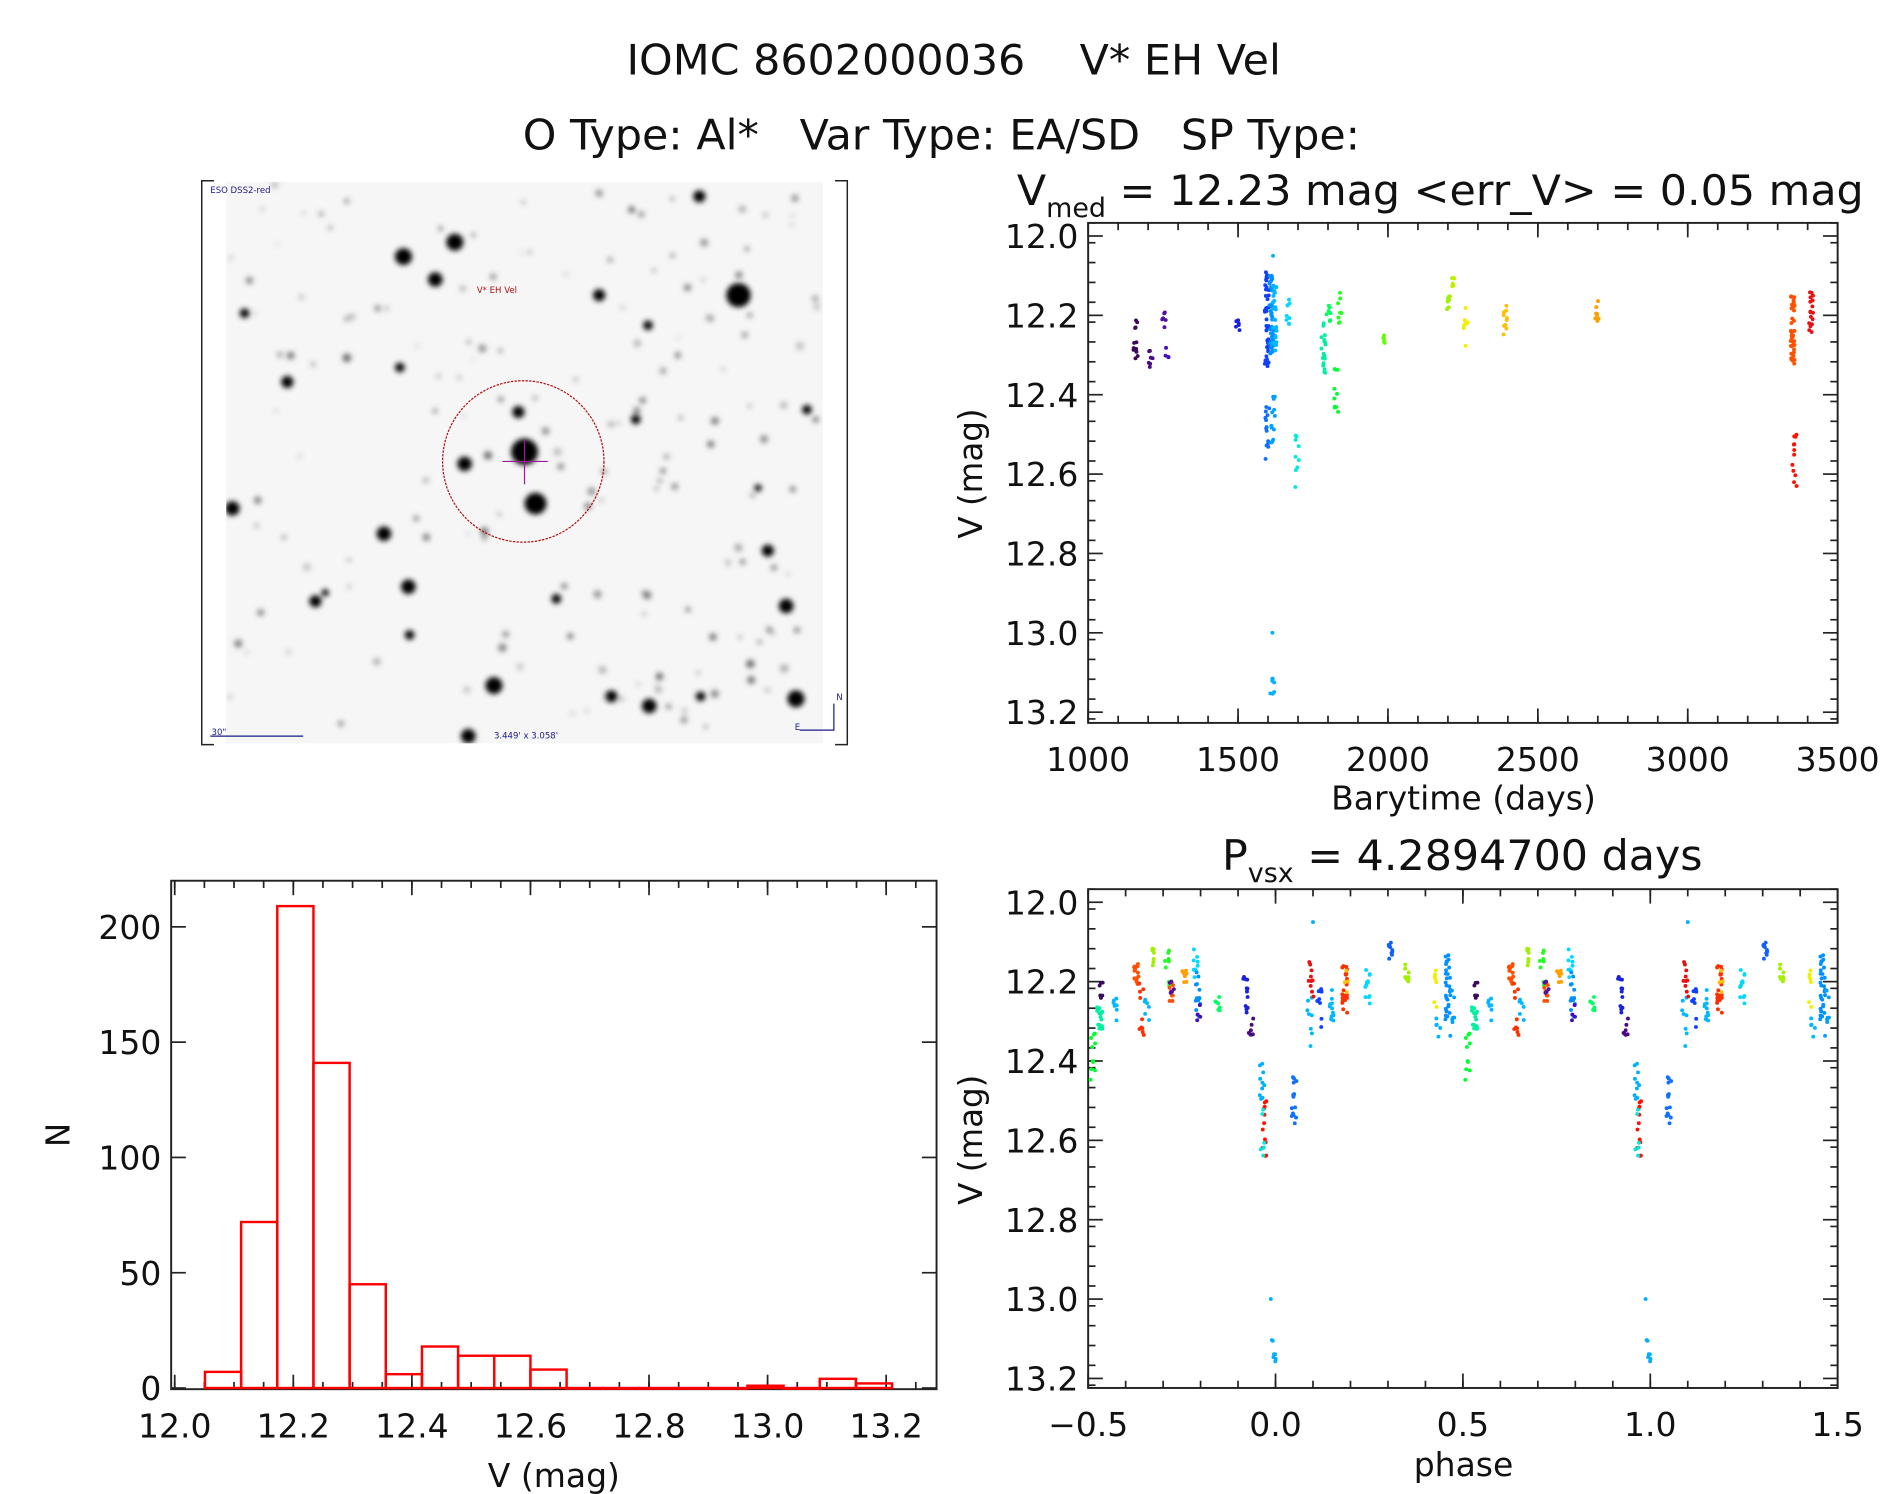 Image resolution: width=1889 pixels, height=1494 pixels. What do you see at coordinates (1440, 195) in the screenshot?
I see `light-curve-title: Vmed = 12.23 mag <err_V> = 0.05 mag` at bounding box center [1440, 195].